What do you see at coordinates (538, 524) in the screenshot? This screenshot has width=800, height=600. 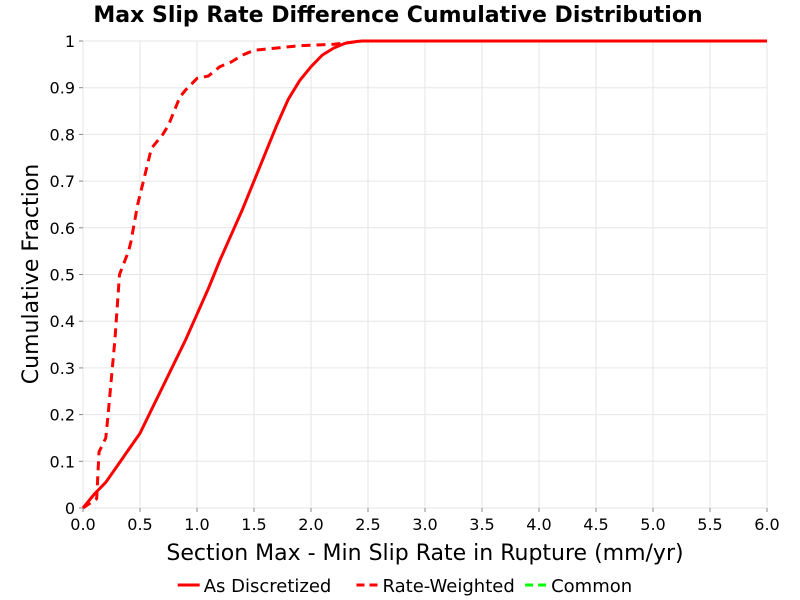 I see `x-tick-label: 4.0` at bounding box center [538, 524].